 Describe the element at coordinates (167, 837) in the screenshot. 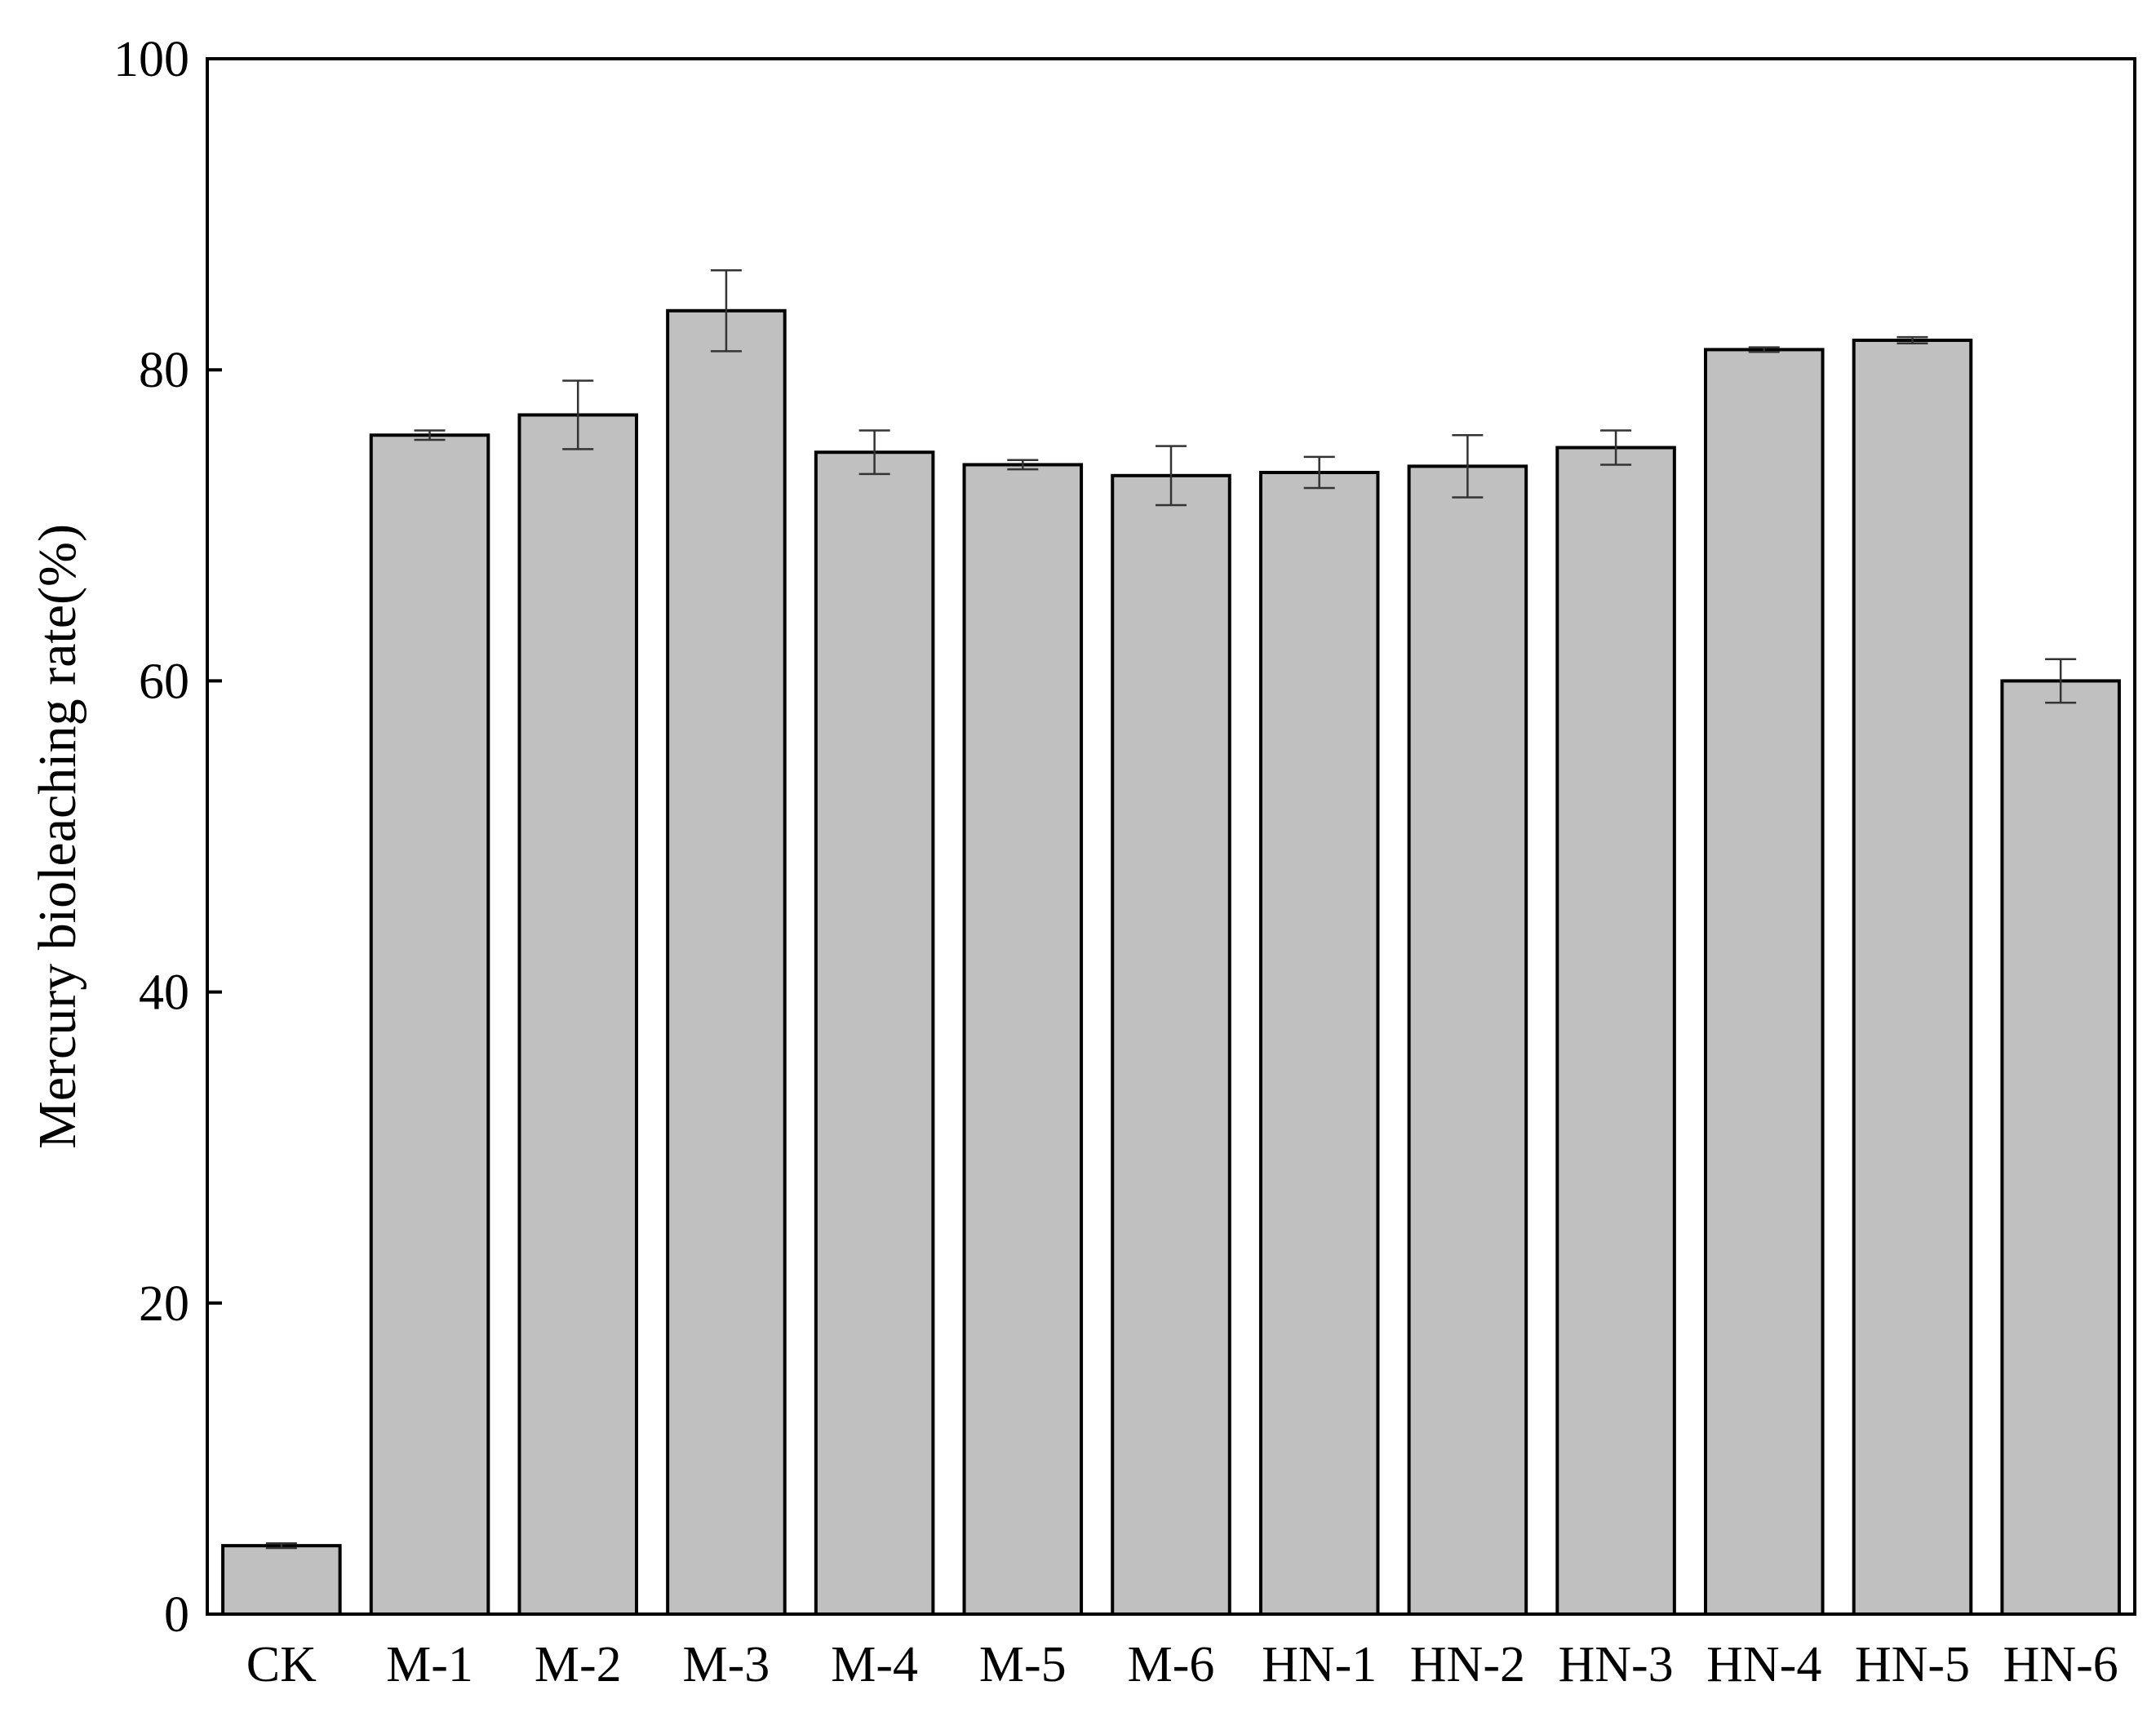

I see `y-axis-ticks: 0 20 40 60 80 100` at that location.